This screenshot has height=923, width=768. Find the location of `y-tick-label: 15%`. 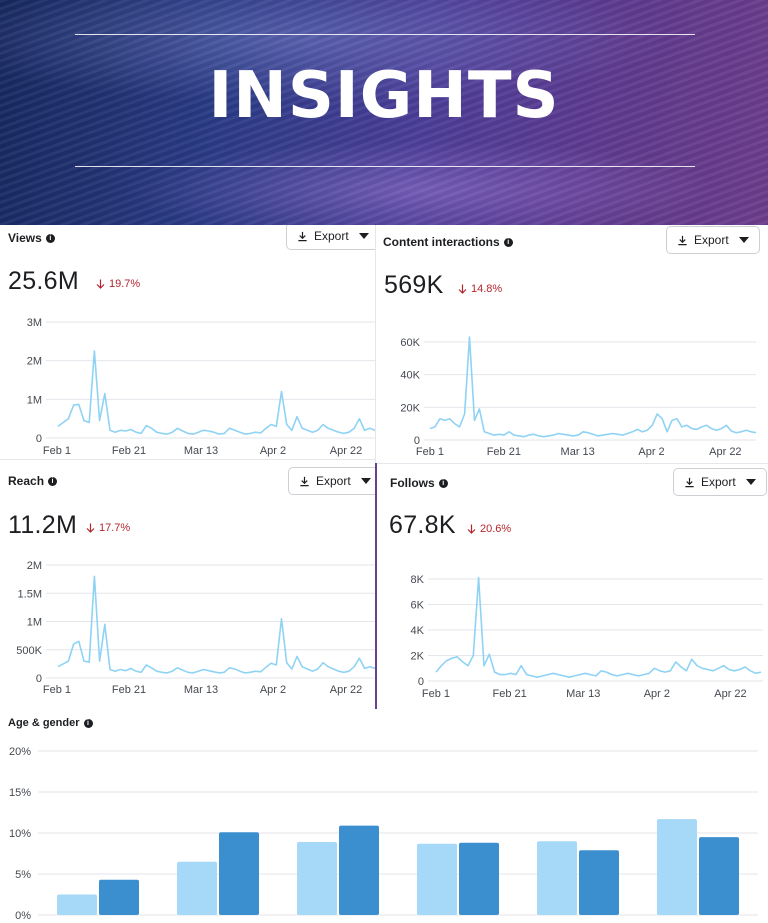

y-tick-label: 15% is located at coordinates (20, 793).